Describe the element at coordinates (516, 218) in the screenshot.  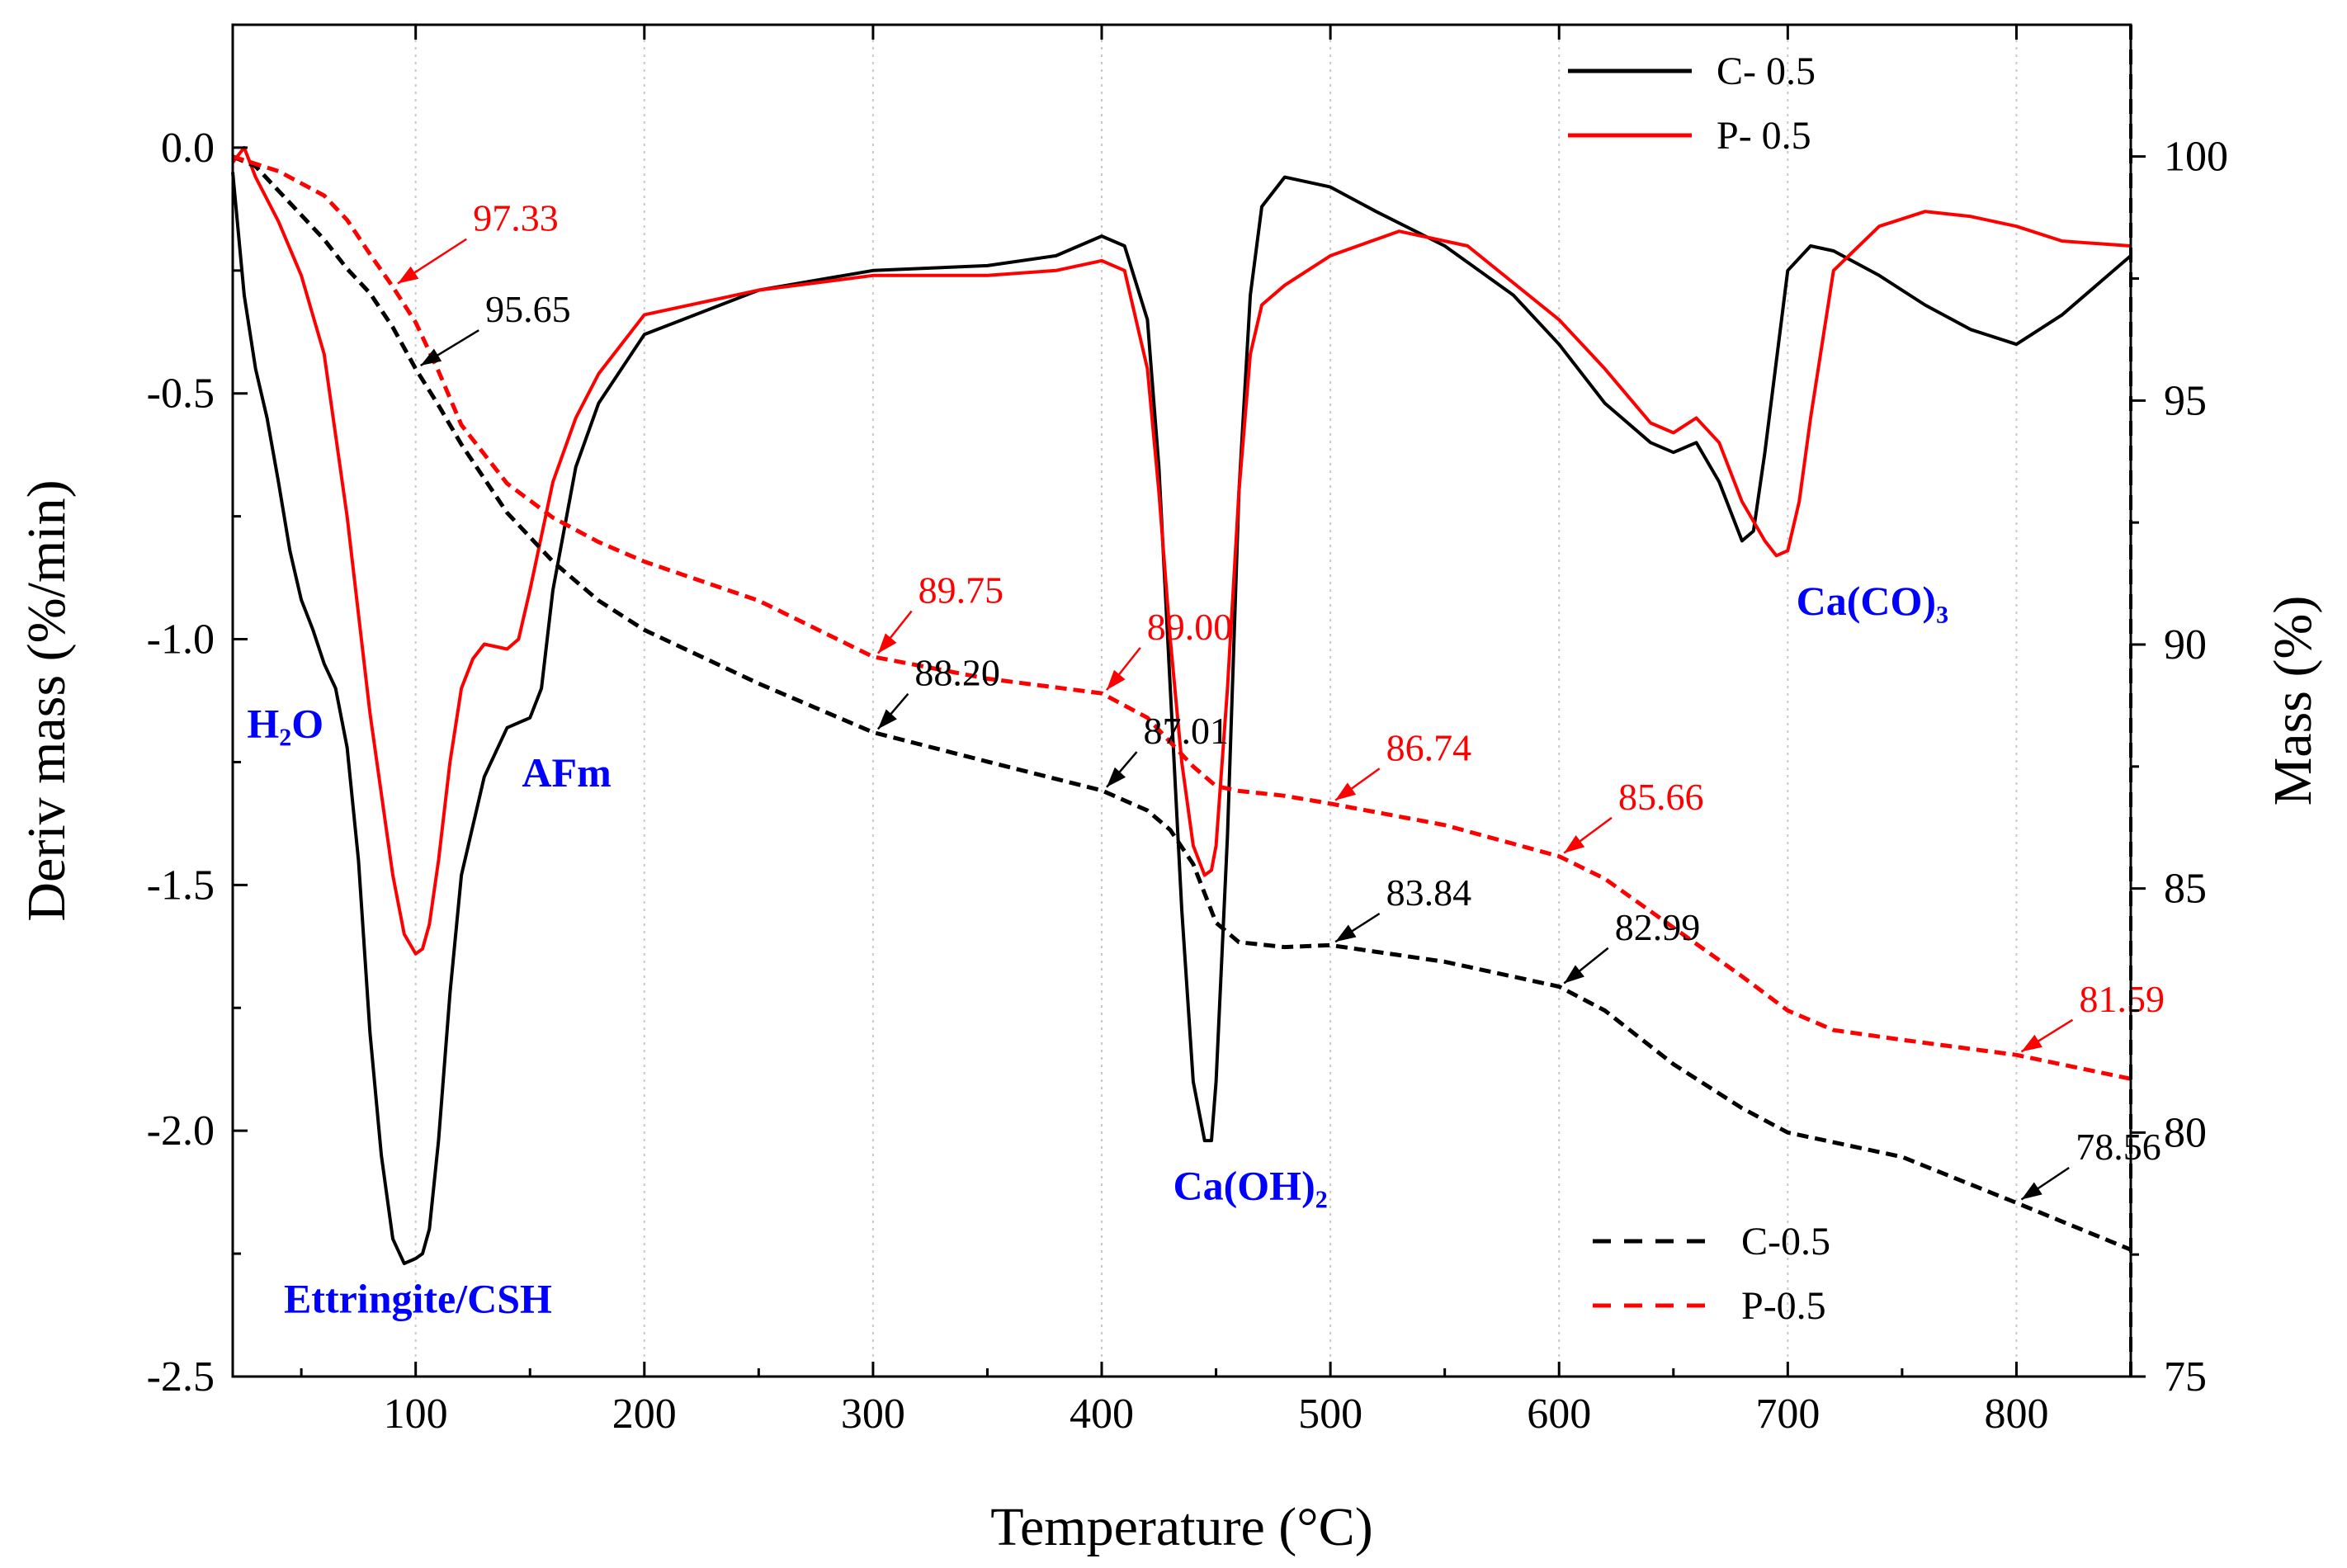
I see `mass-annotation-label: 97.33` at that location.